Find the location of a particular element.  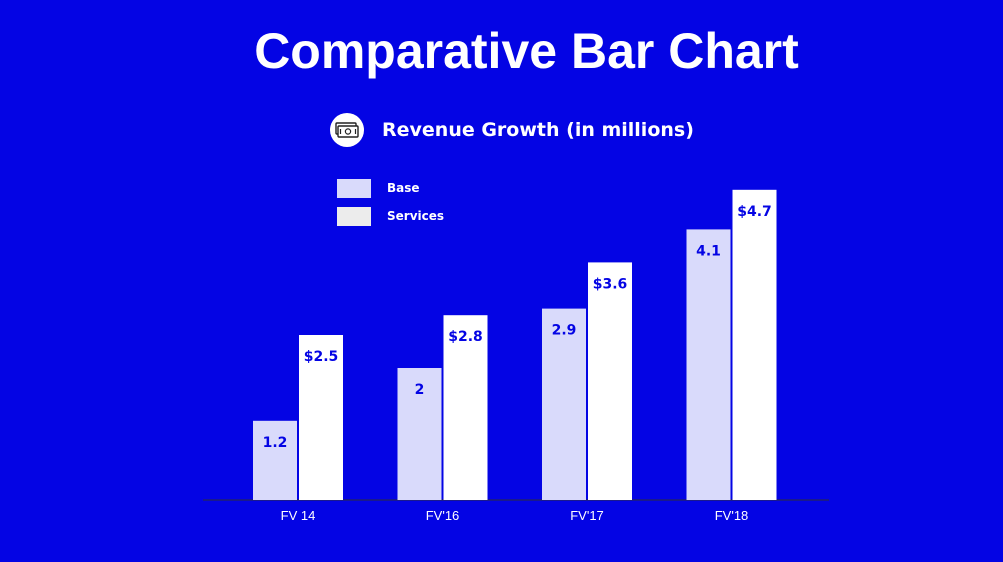

legend-label-services: Services is located at coordinates (416, 216).